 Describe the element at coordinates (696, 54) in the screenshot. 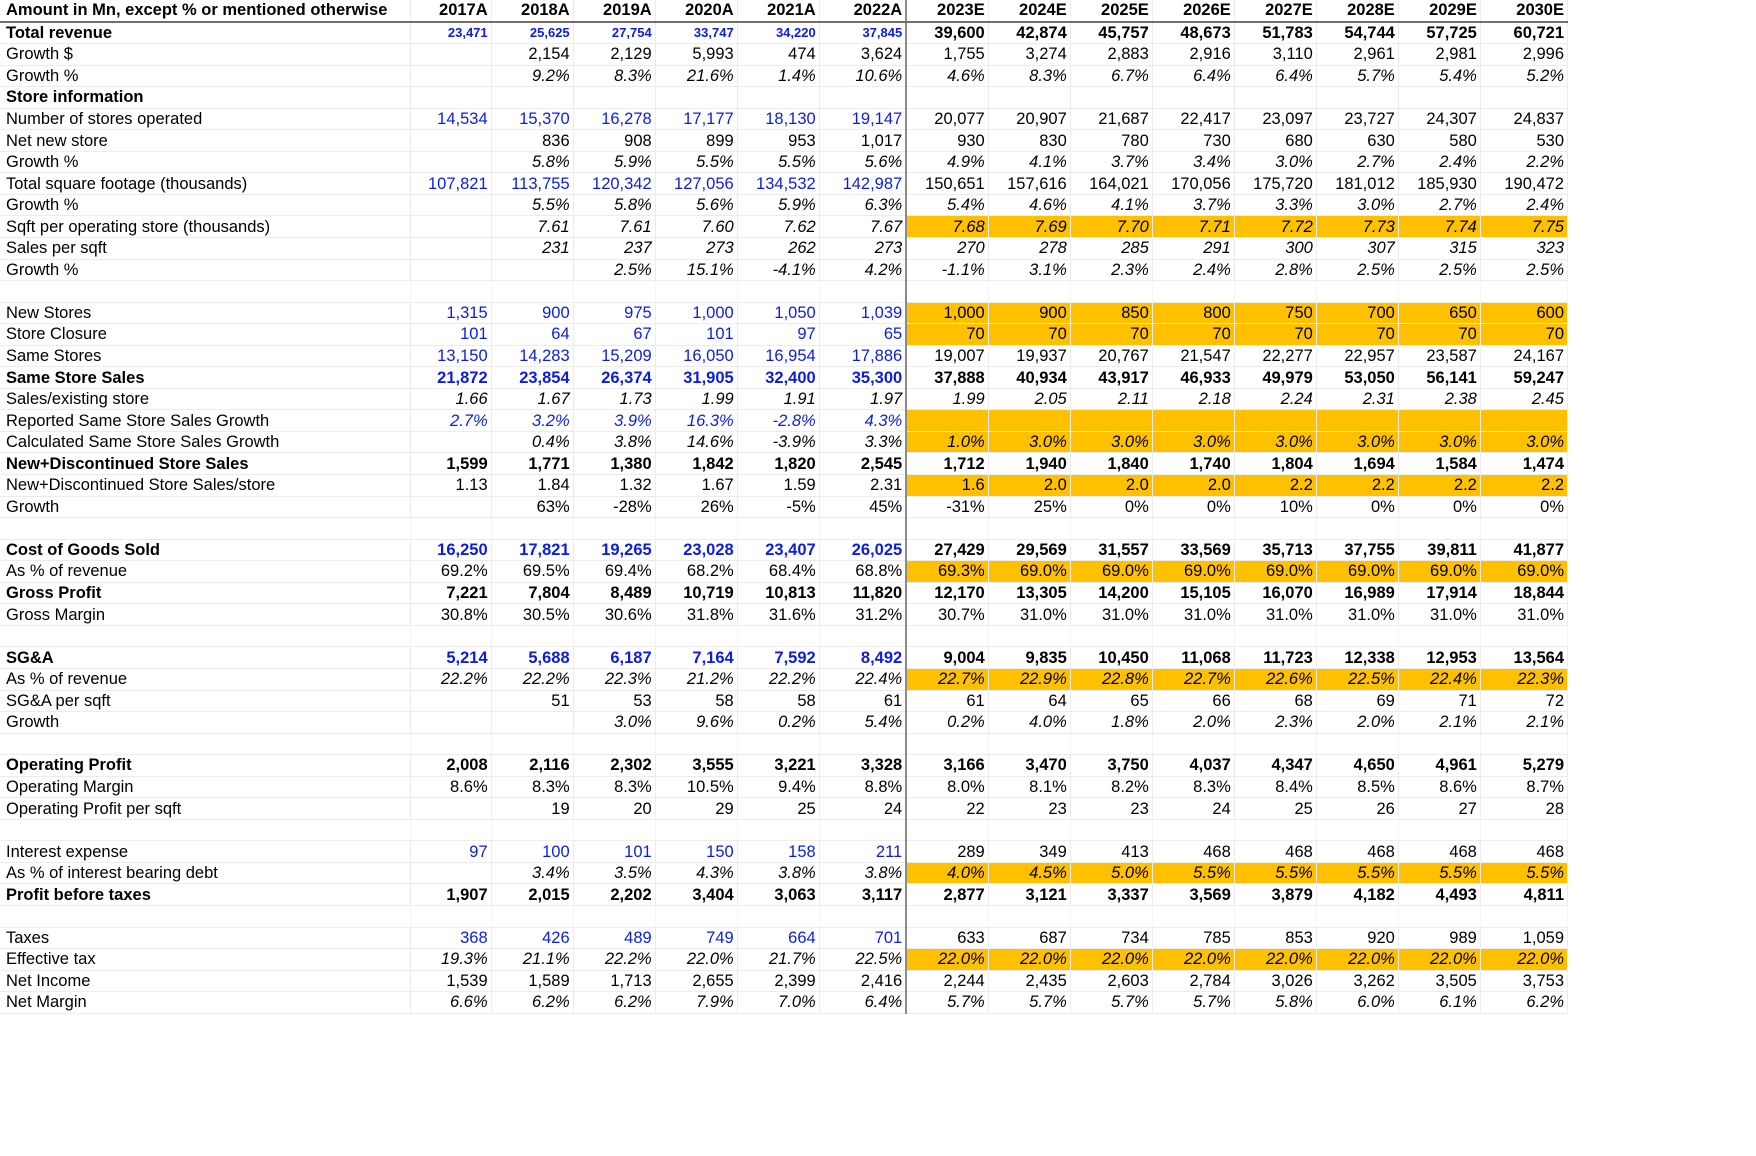

I see `value-cell: 5,993` at that location.